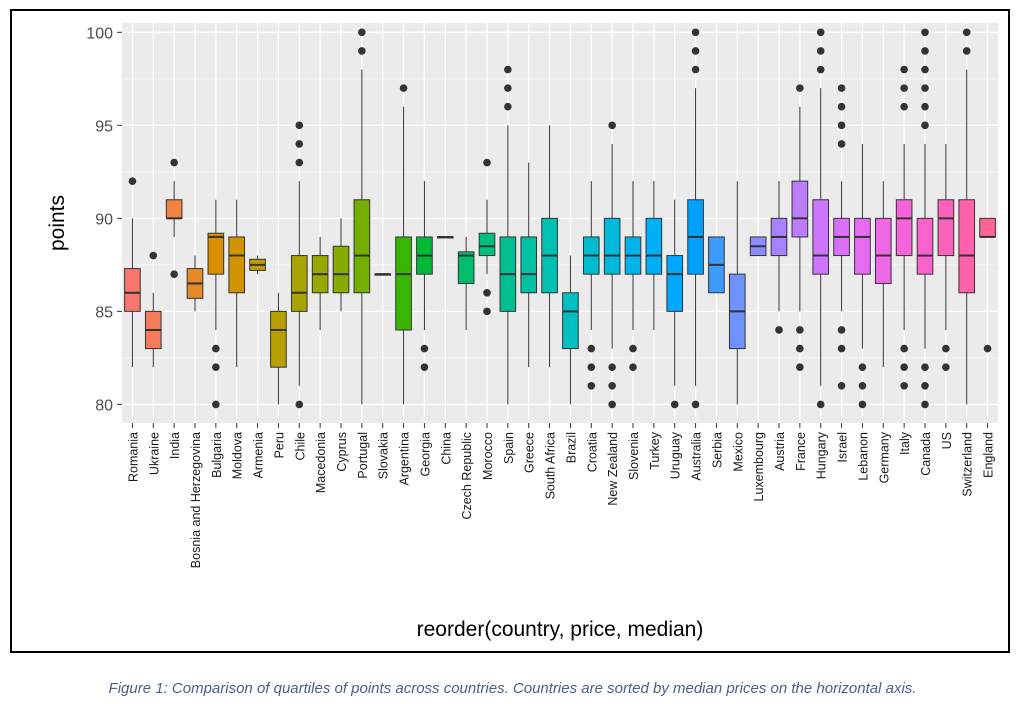 The height and width of the screenshot is (704, 1025). Describe the element at coordinates (487, 244) in the screenshot. I see `box-morocco` at that location.